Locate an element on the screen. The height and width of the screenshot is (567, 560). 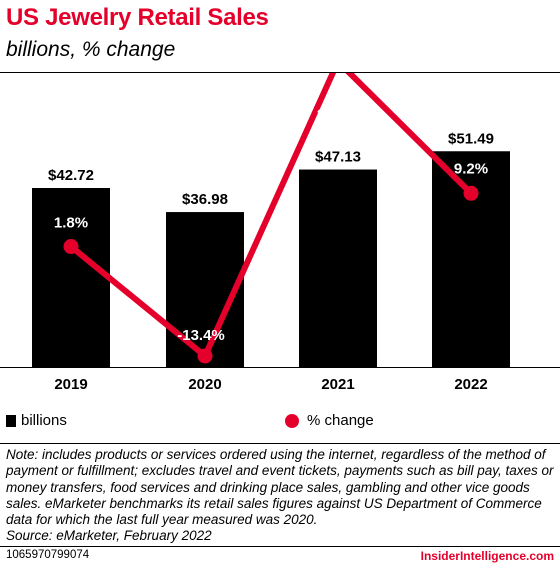
bar-value-label-2022: $51.49 is located at coordinates (471, 138).